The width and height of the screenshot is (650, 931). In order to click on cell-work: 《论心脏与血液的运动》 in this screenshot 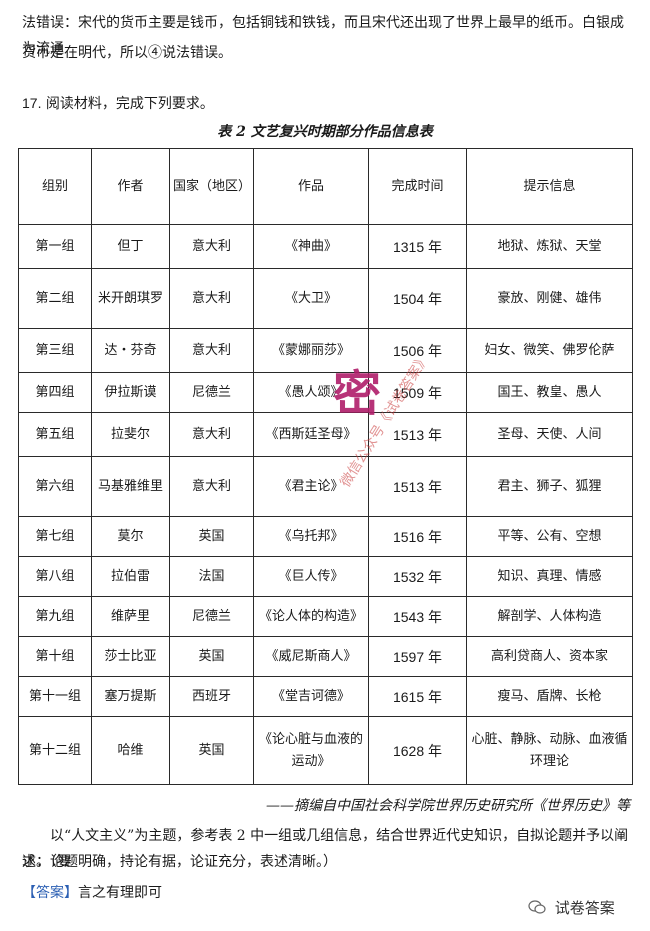, I will do `click(311, 750)`.